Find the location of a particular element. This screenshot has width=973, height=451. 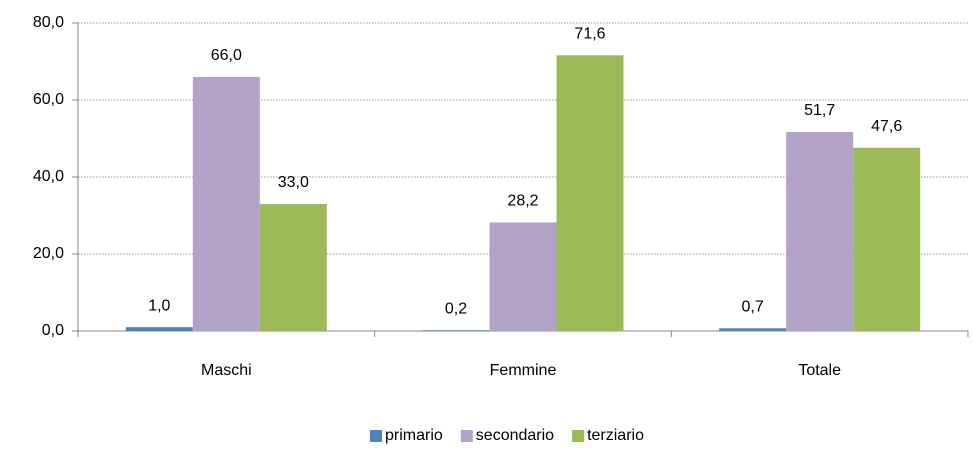

y-tick-label: 40,0 is located at coordinates (48, 176).